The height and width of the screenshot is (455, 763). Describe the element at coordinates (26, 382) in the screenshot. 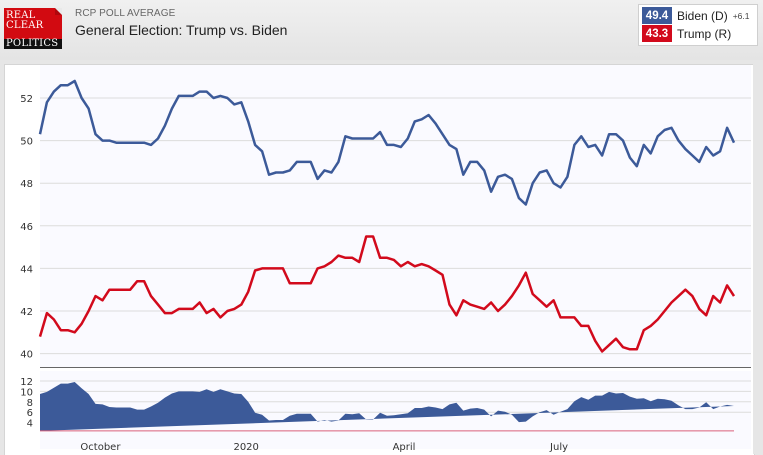

I see `spread-y-tick-label: 12` at that location.